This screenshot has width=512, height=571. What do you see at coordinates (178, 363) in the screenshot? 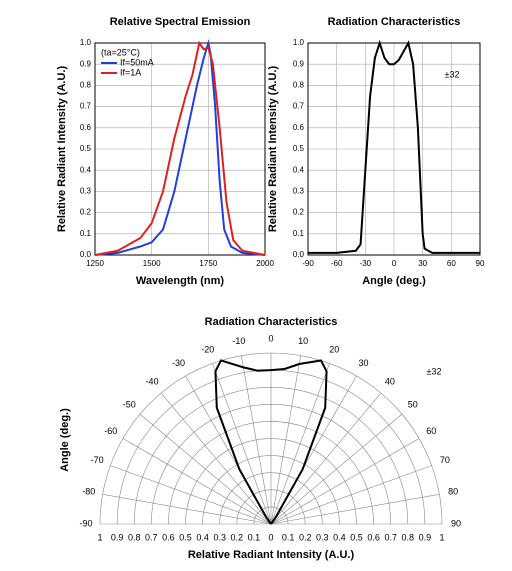
I see `theta-tick-label: -30` at bounding box center [178, 363].